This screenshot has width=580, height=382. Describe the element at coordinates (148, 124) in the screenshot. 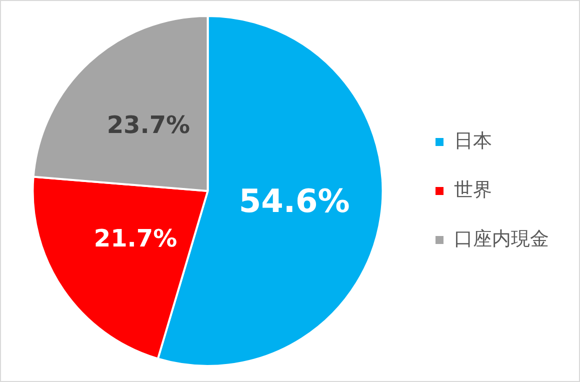

I see `data-label: 23.7%` at that location.